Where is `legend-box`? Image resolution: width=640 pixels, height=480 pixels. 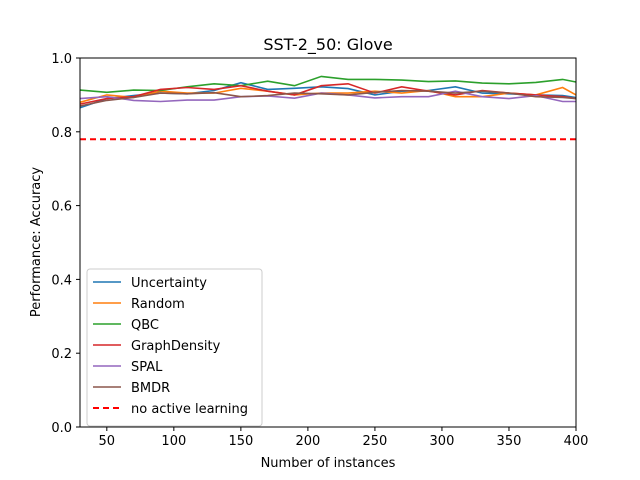
legend-box is located at coordinates (174, 347).